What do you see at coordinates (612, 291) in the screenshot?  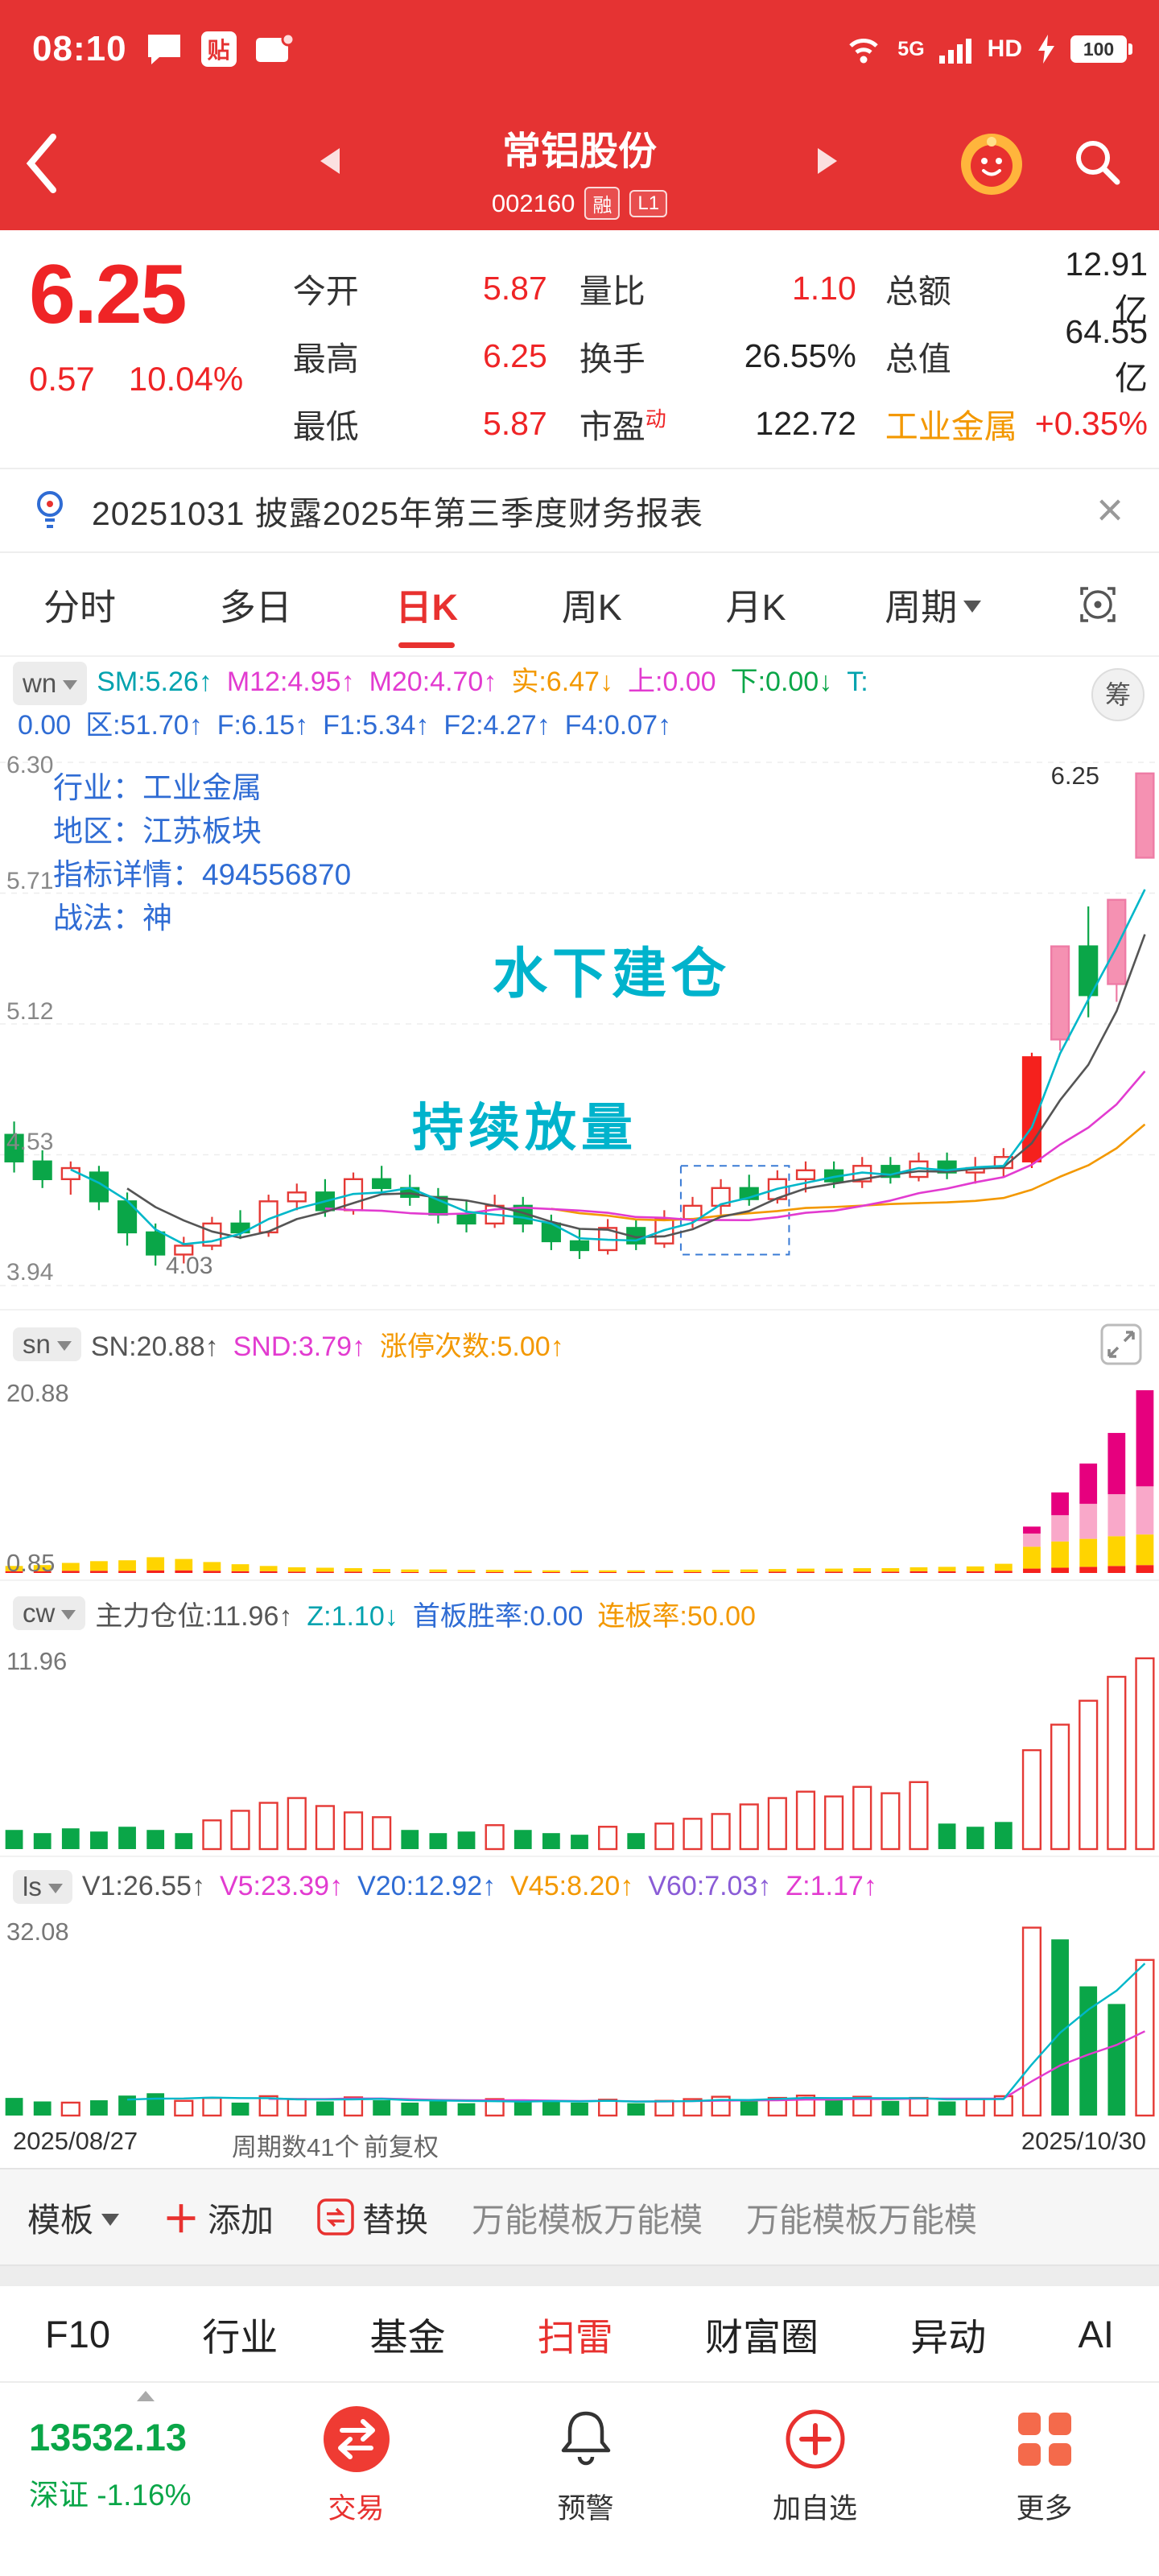 I see `vol-ratio-label: 量比` at bounding box center [612, 291].